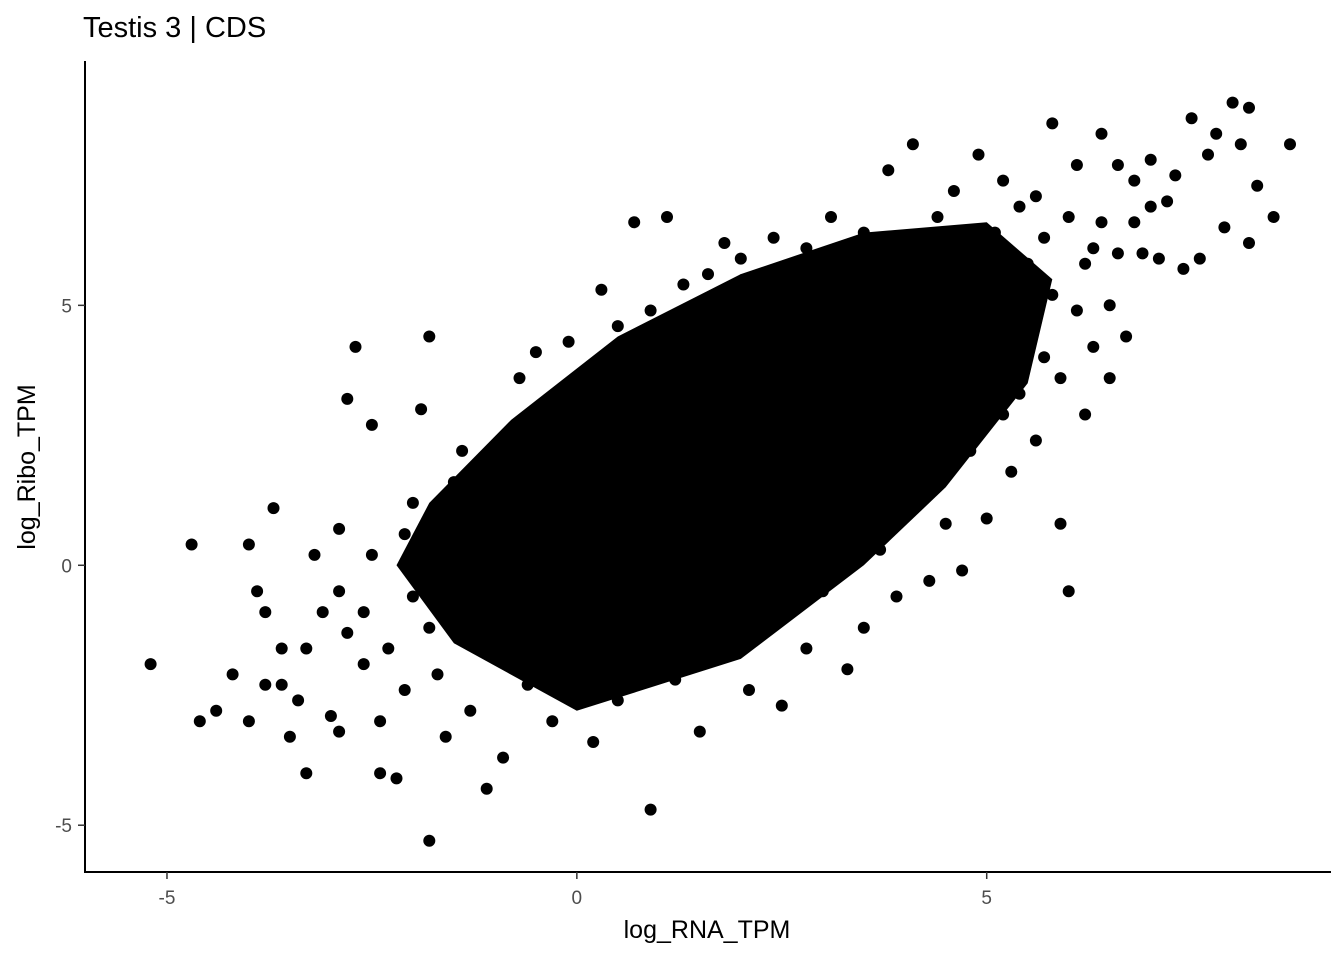  I want to click on x-tick-label: 5, so click(986, 898).